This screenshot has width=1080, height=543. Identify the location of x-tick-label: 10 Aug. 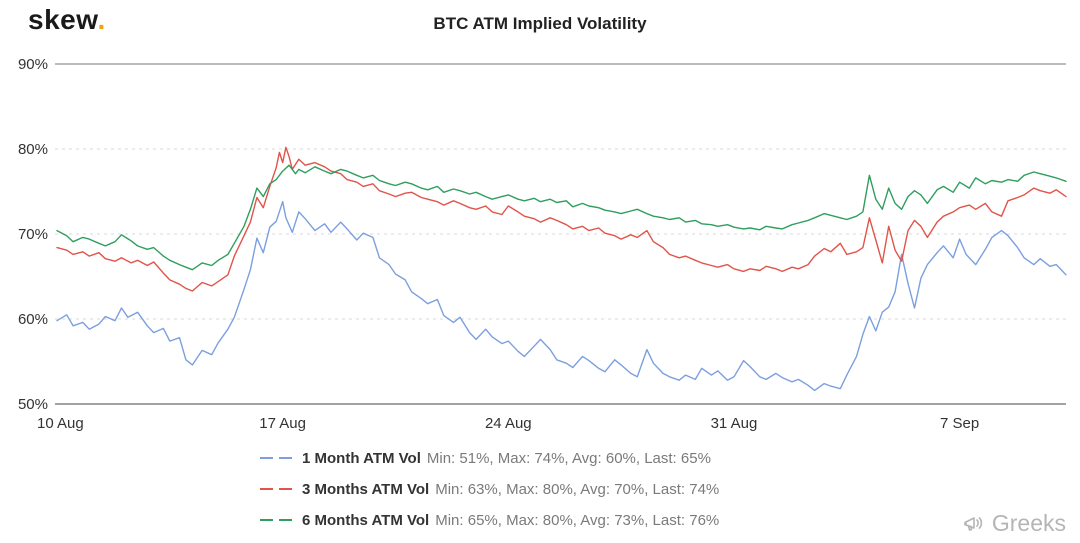
(60, 423).